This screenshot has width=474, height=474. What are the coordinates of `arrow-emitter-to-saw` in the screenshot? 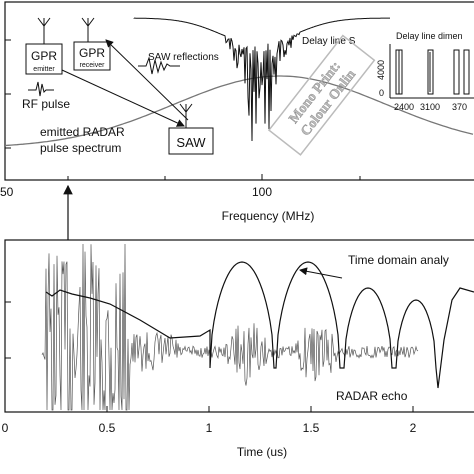 It's located at (123, 98).